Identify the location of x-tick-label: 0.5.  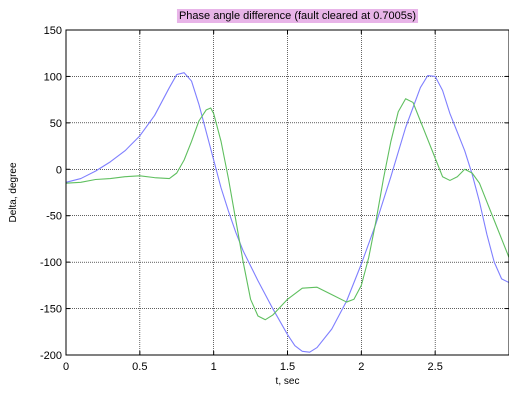
(139, 367).